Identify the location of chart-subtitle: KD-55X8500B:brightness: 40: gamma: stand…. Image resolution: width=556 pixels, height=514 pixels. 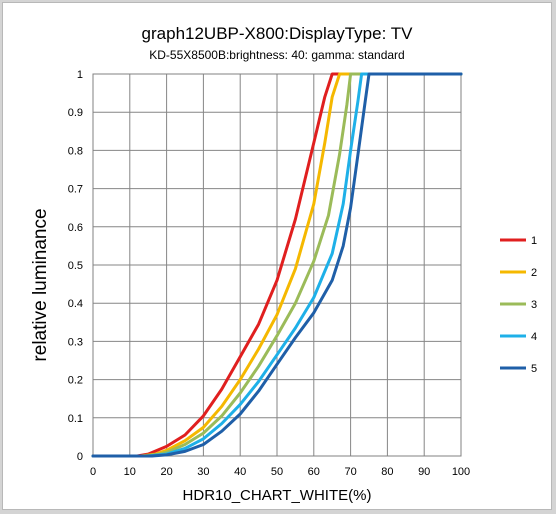
(276, 55).